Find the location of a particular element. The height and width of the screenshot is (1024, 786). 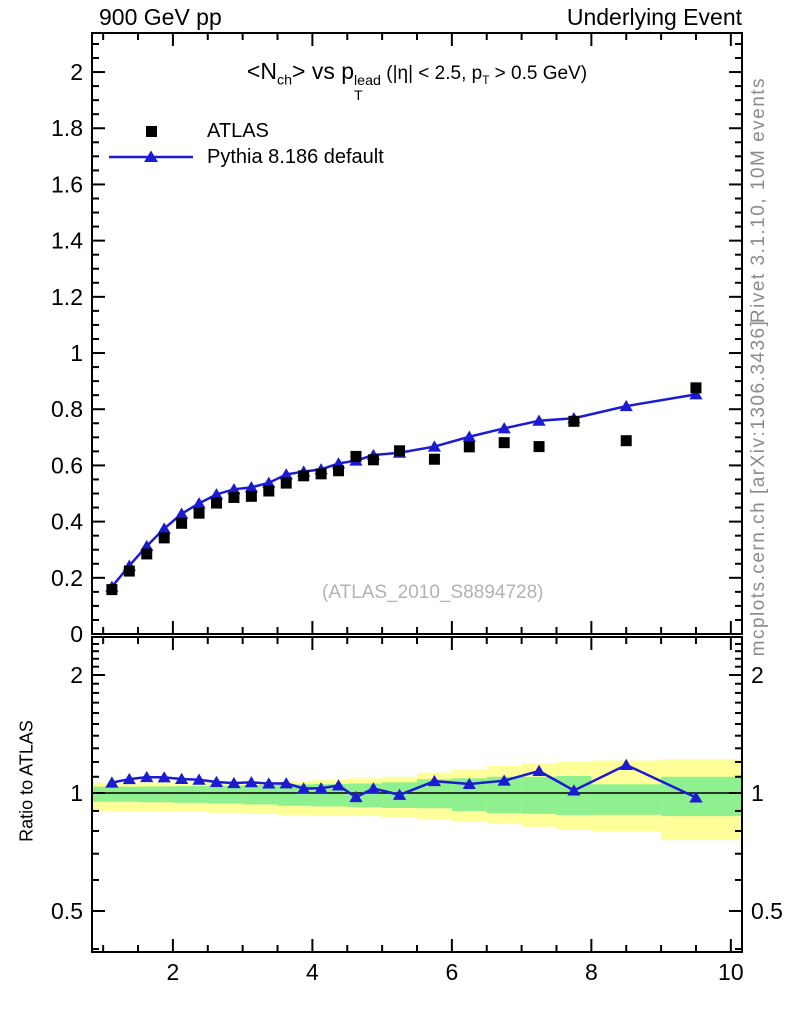

title-cuts: (|η| < 2.5, pT > 0.5 GeV) is located at coordinates (484, 75).